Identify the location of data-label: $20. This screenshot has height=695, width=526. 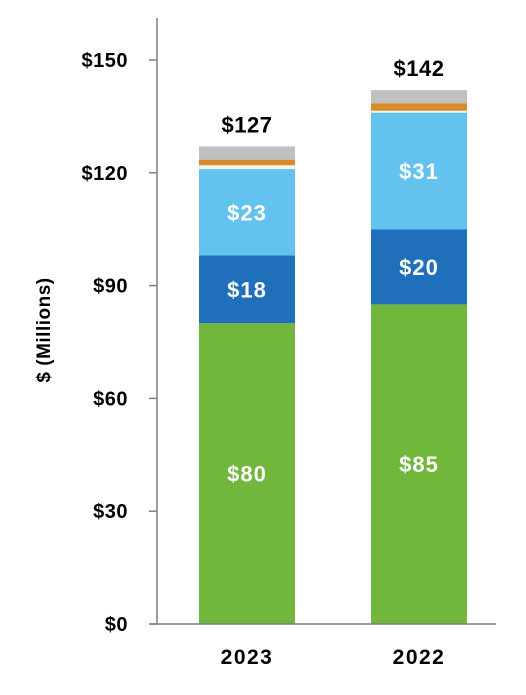
(419, 267).